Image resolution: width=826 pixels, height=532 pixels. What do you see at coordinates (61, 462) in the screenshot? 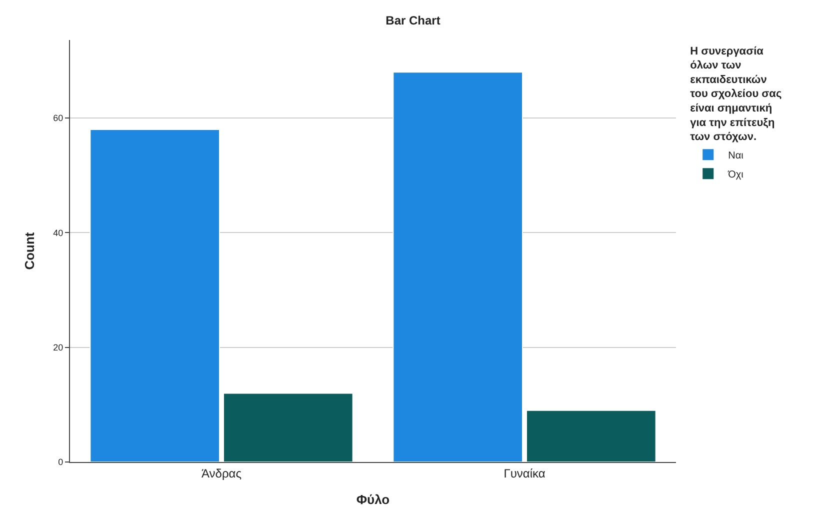
I see `y-tick-label: 0` at bounding box center [61, 462].